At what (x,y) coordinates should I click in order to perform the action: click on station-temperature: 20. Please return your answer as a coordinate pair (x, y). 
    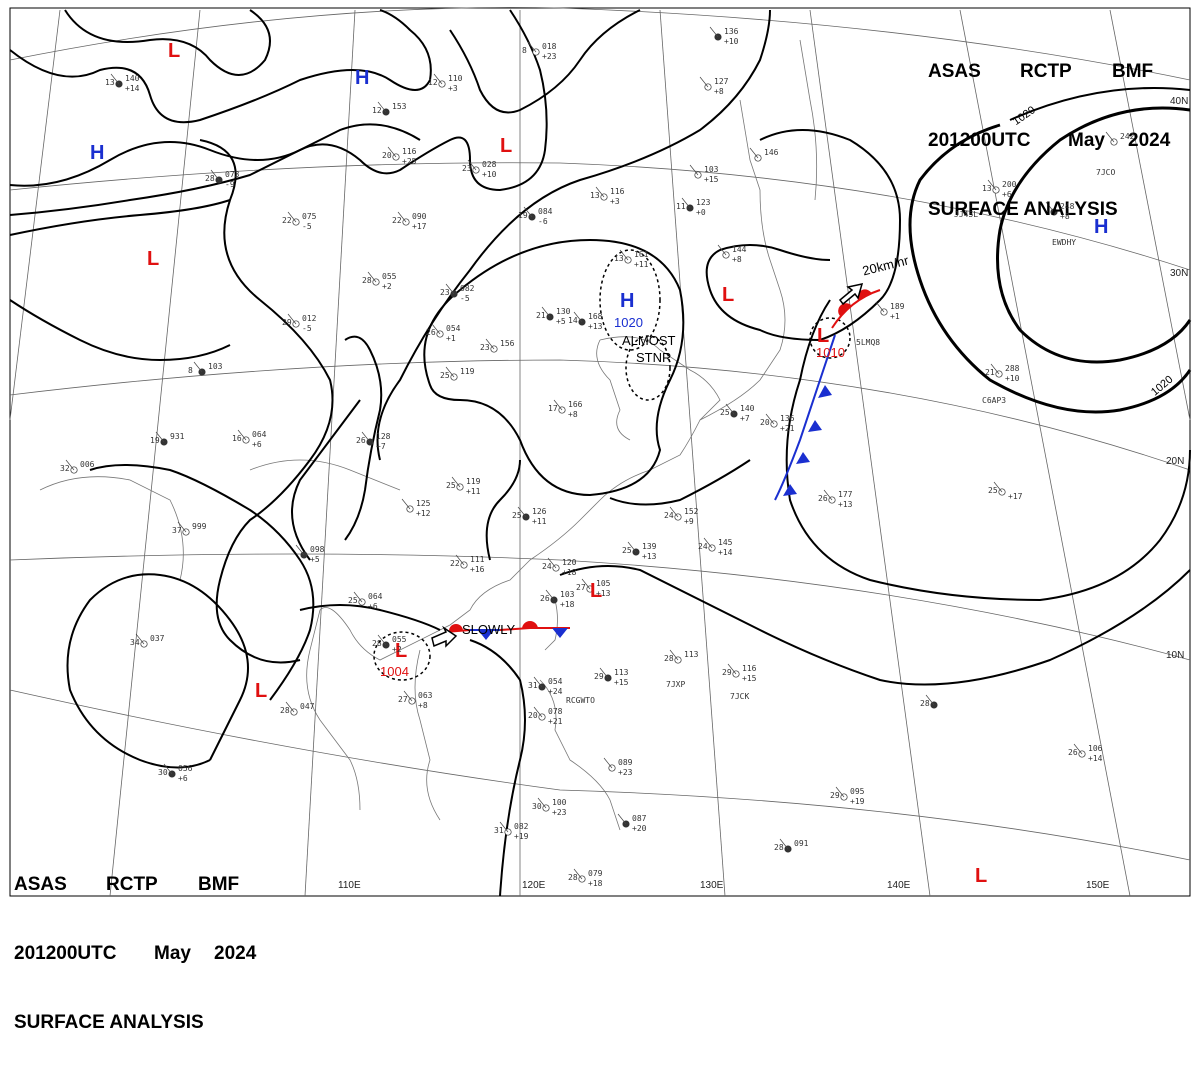
    Looking at the image, I should click on (387, 155).